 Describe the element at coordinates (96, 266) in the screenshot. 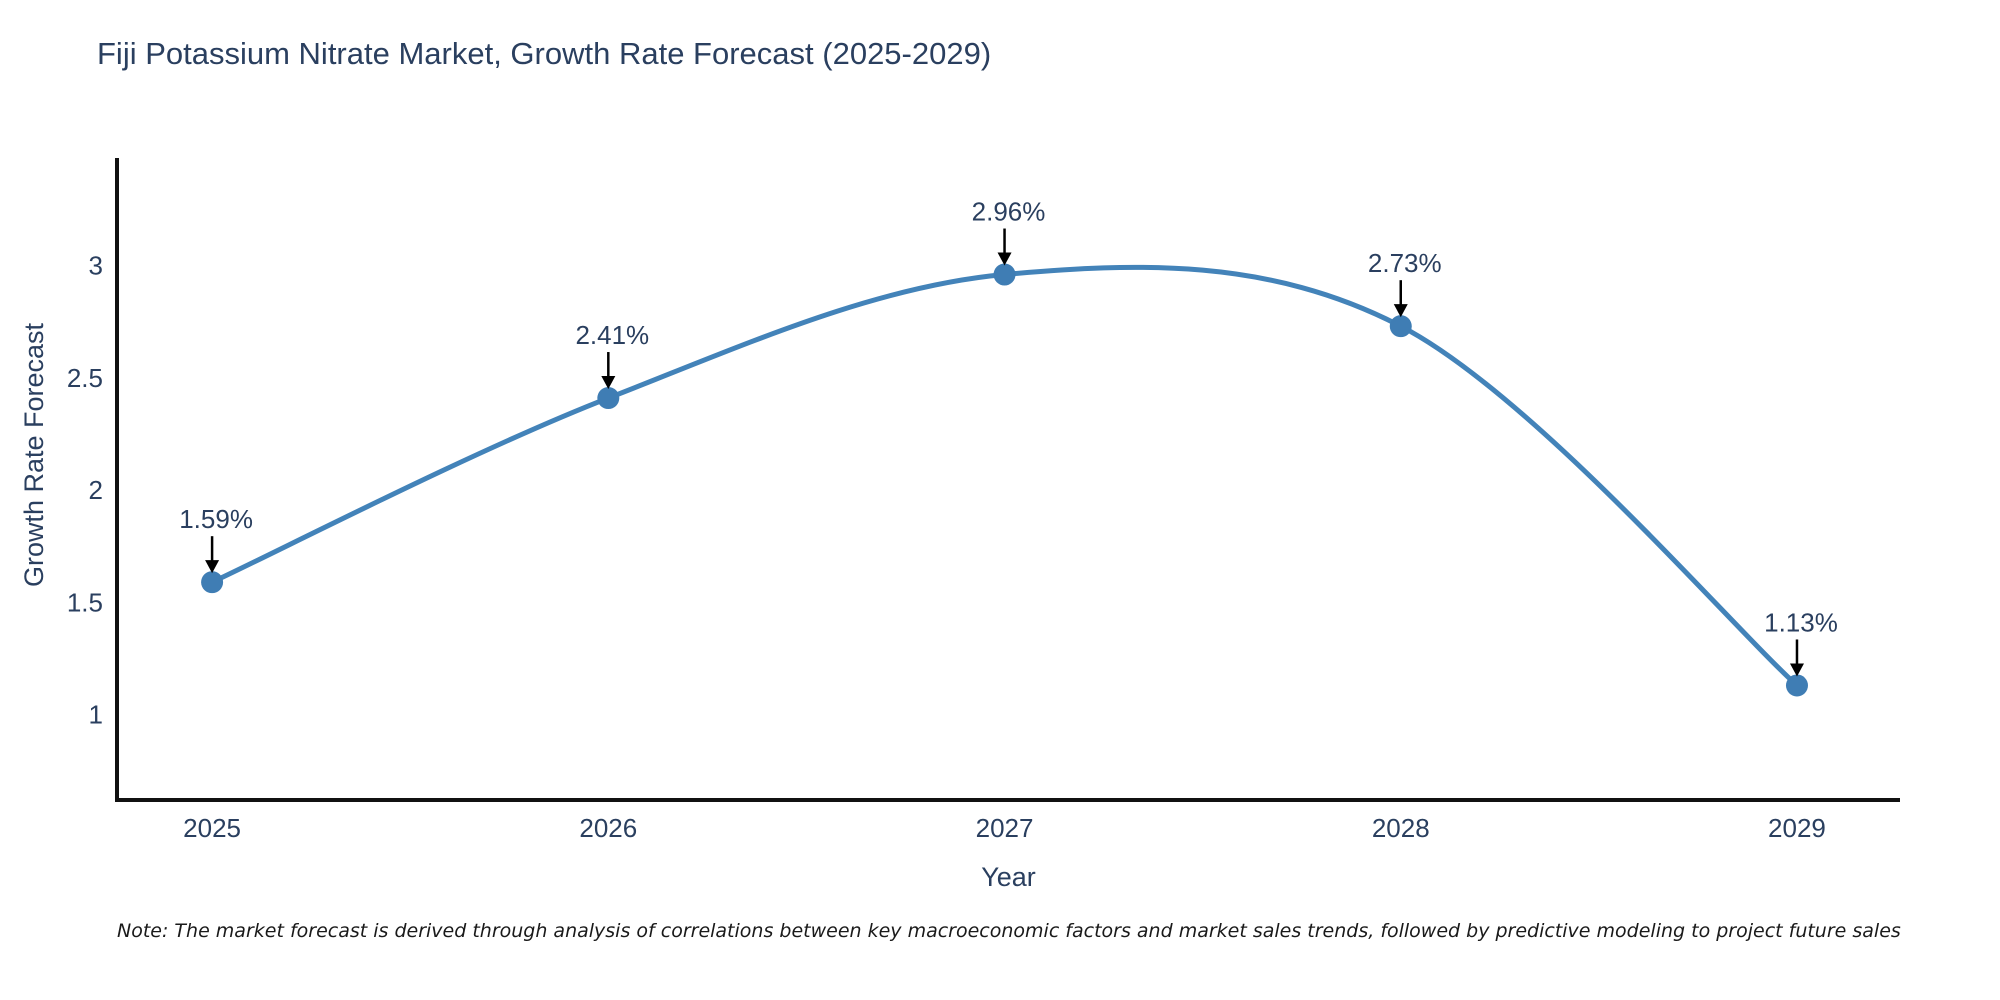

I see `y-tick-label: 3` at that location.